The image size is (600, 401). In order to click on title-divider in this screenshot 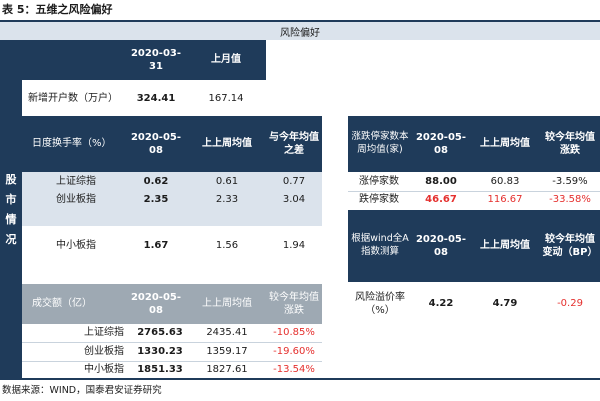, I will do `click(300, 21)`.